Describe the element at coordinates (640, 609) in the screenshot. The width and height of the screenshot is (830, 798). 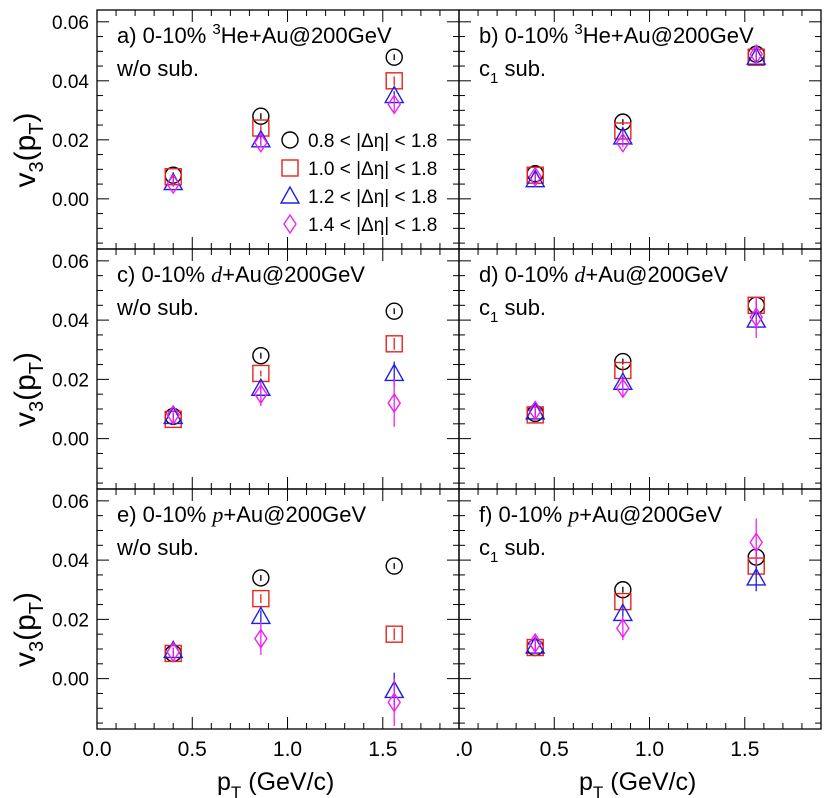
I see `panel-frame` at that location.